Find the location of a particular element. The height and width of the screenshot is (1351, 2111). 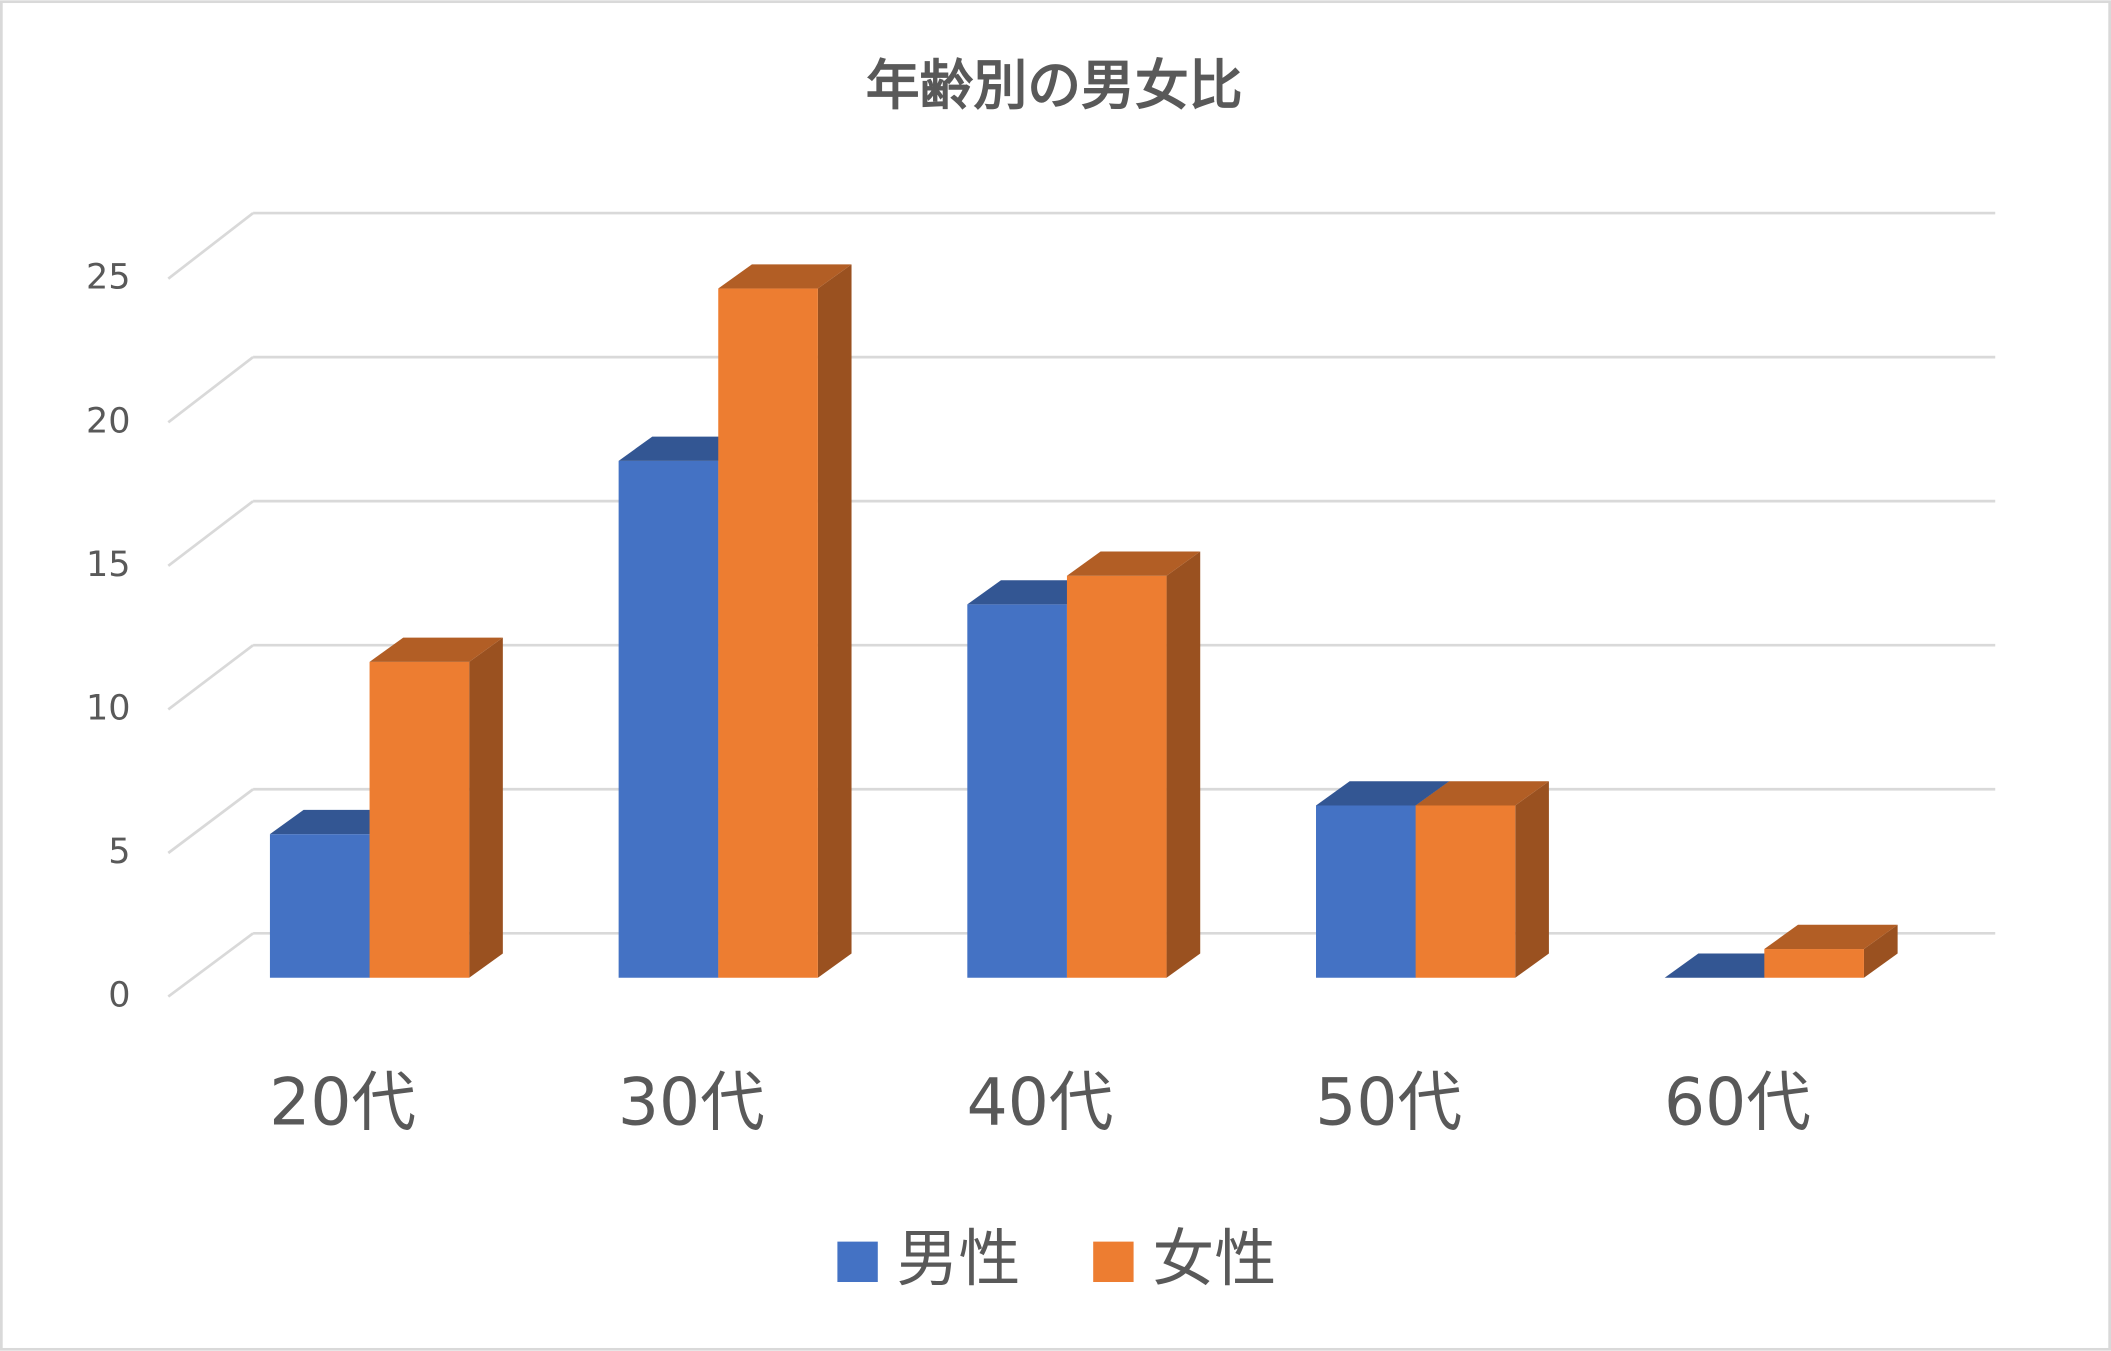

x-tick-label: 30代 is located at coordinates (691, 1103).